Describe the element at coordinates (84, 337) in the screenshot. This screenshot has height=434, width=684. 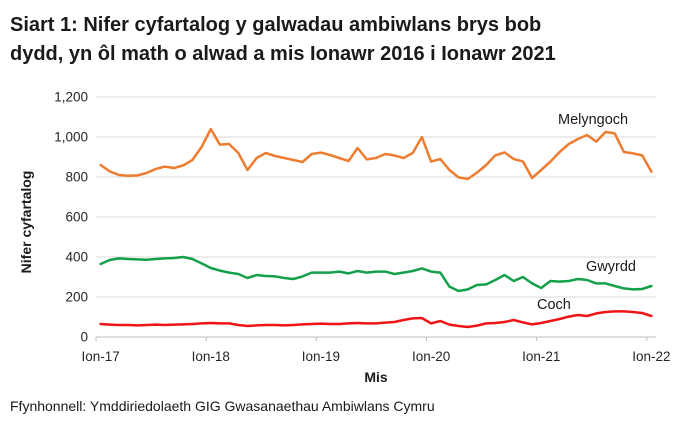
I see `y-tick-label: 0` at that location.